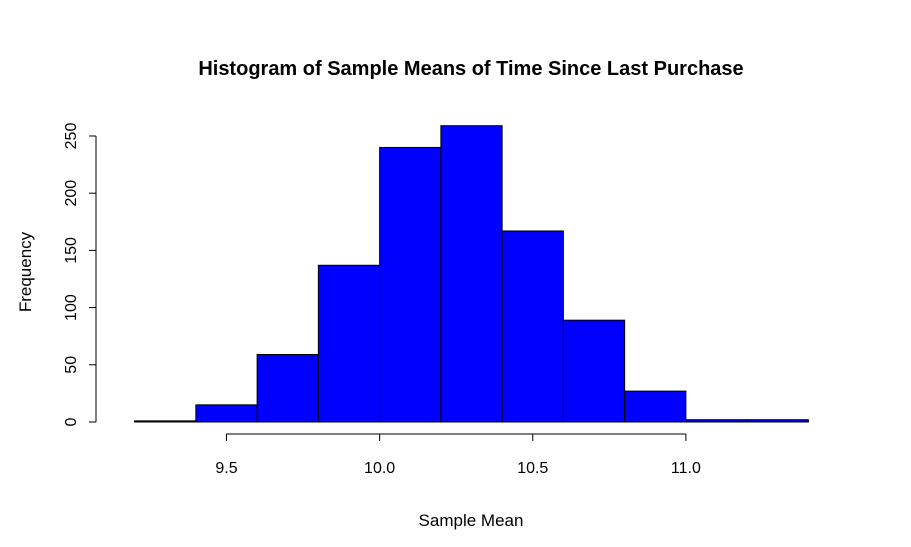  Describe the element at coordinates (471, 520) in the screenshot. I see `x-axis-label: Sample Mean` at that location.